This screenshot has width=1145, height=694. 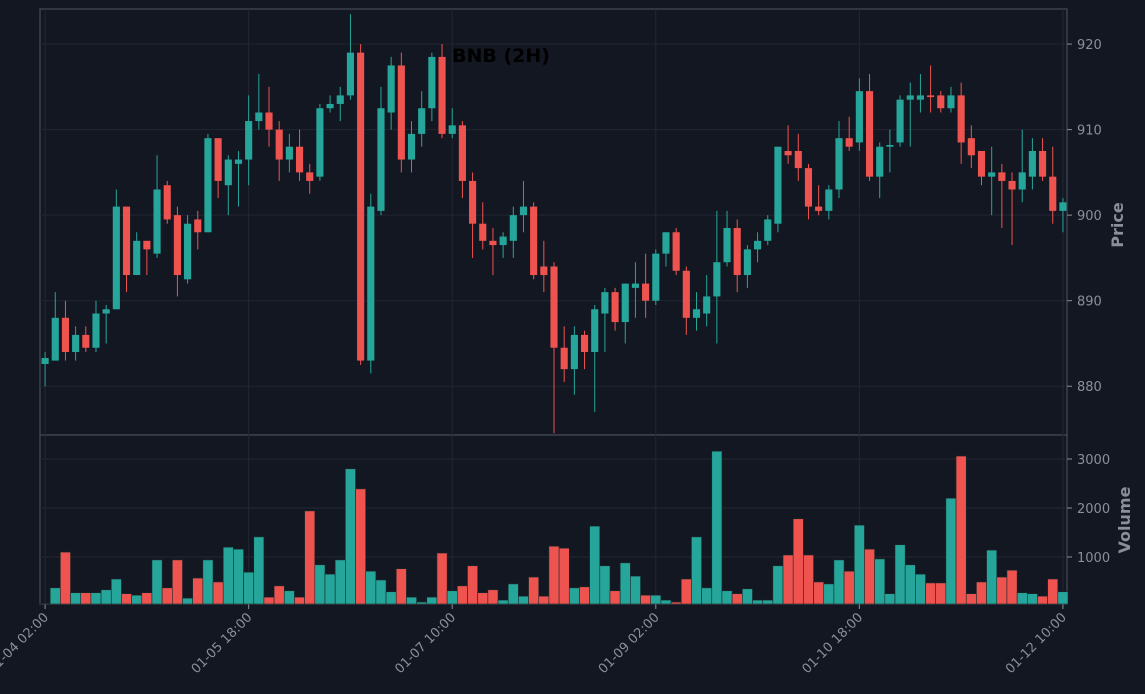 What do you see at coordinates (1089, 216) in the screenshot?
I see `y-tick-label: 900` at bounding box center [1089, 216].